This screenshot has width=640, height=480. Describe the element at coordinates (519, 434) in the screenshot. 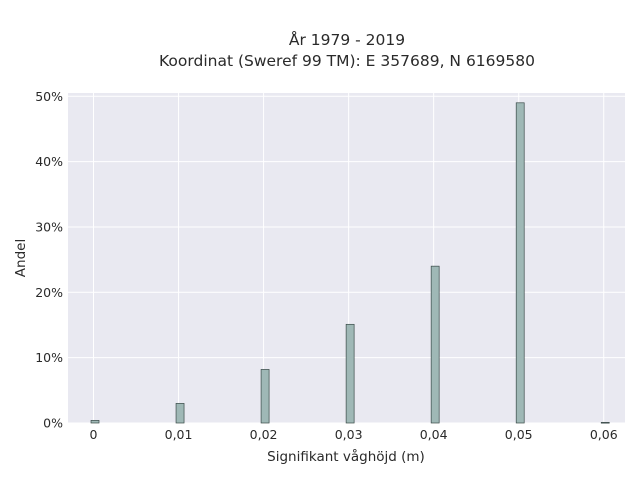

I see `x-tick-label-5: 0,05` at that location.